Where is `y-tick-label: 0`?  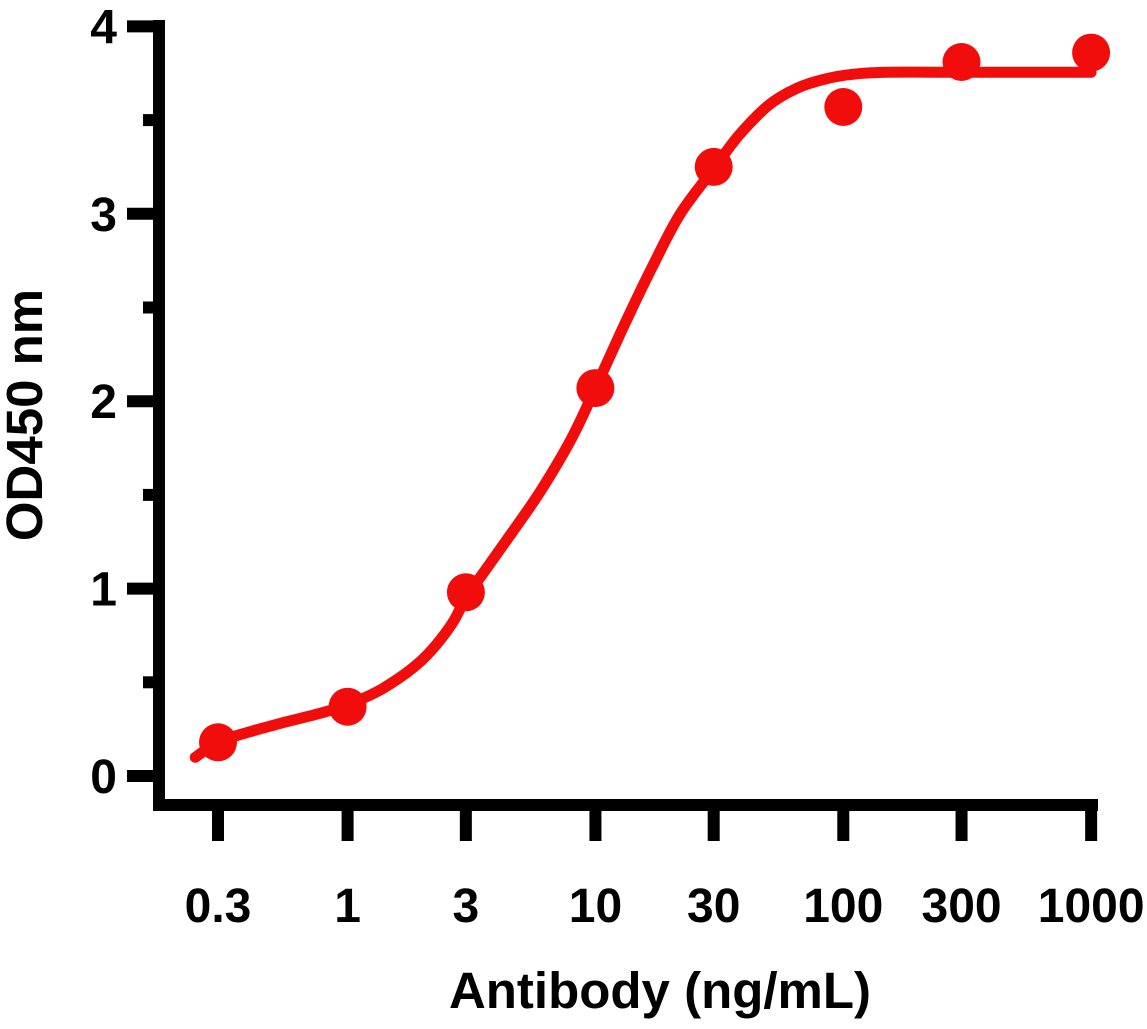 y-tick-label: 0 is located at coordinates (103, 777).